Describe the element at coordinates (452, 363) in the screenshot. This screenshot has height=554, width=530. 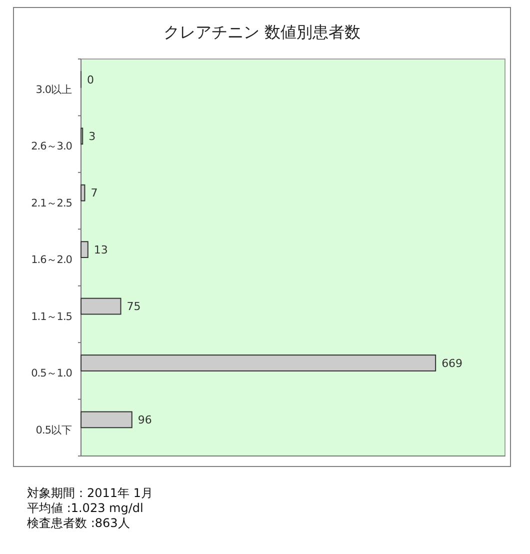
I see `data-label: 669` at that location.